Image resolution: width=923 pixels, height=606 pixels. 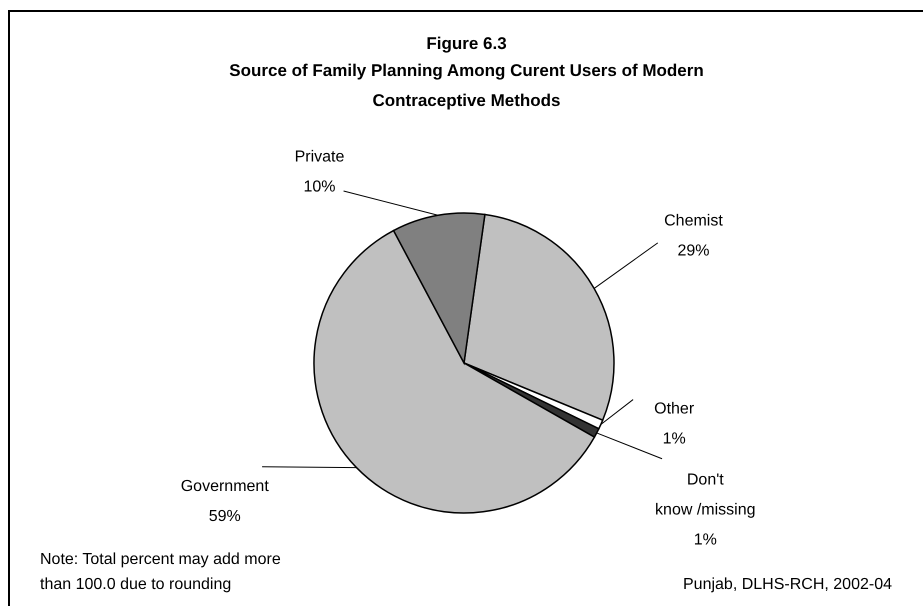 What do you see at coordinates (466, 43) in the screenshot?
I see `chart-title: Figure 6.3` at bounding box center [466, 43].